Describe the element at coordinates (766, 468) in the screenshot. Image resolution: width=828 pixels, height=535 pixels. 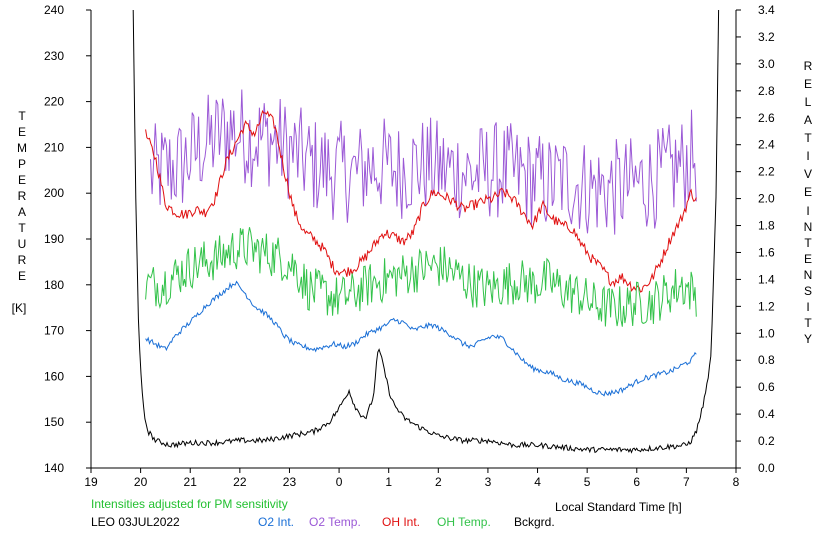
I see `y-right-tick-label: 0.0` at that location.